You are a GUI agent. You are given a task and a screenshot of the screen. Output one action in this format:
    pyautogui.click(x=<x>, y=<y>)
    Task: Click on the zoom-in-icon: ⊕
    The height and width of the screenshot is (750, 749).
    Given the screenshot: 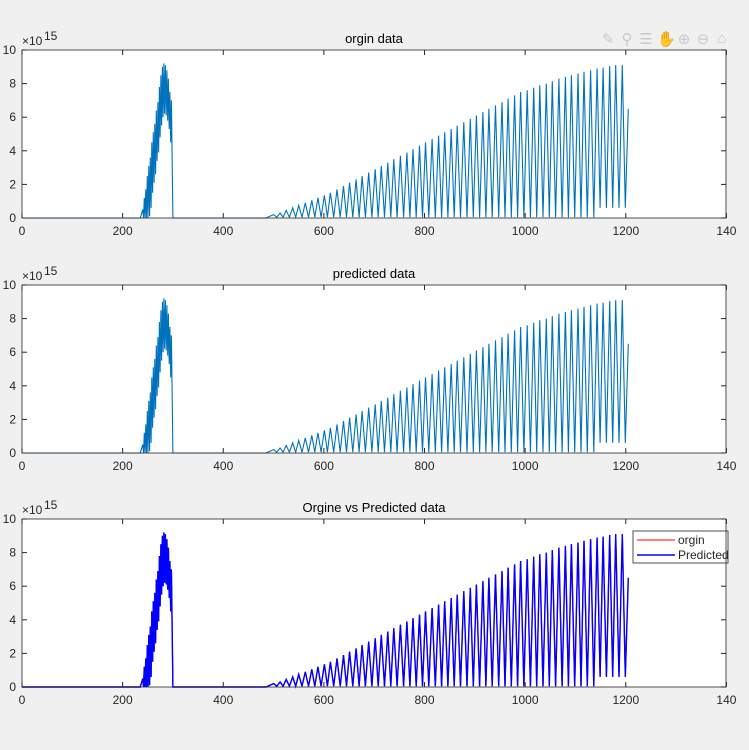 What is the action you would take?
    pyautogui.click(x=684, y=39)
    